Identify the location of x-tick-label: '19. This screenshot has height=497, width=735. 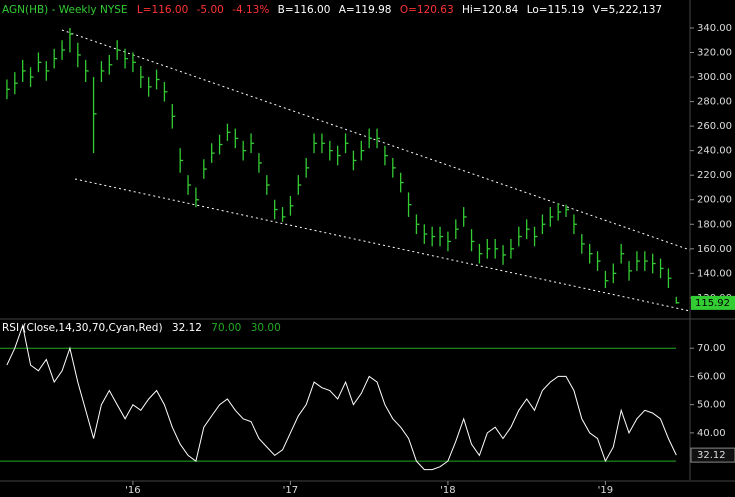
(605, 490).